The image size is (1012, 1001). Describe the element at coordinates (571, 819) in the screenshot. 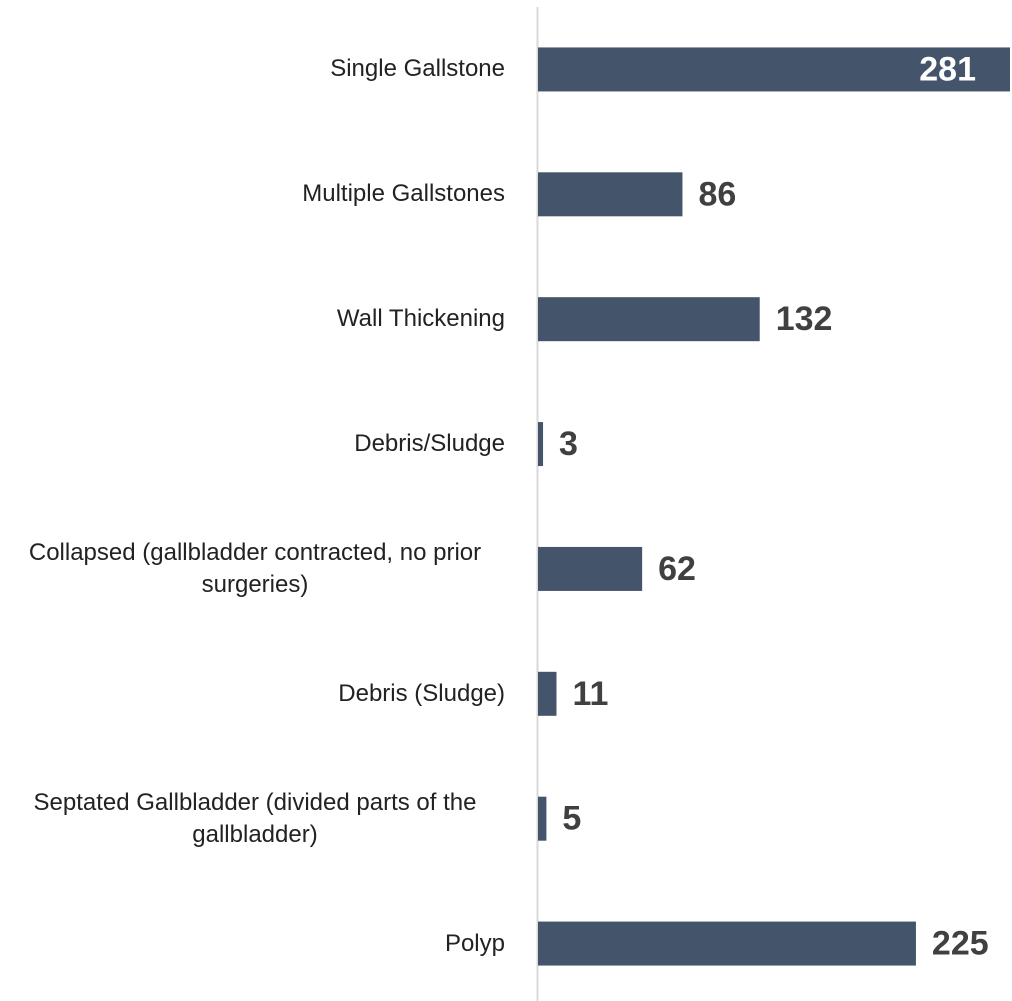

I see `data-label: 5` at that location.